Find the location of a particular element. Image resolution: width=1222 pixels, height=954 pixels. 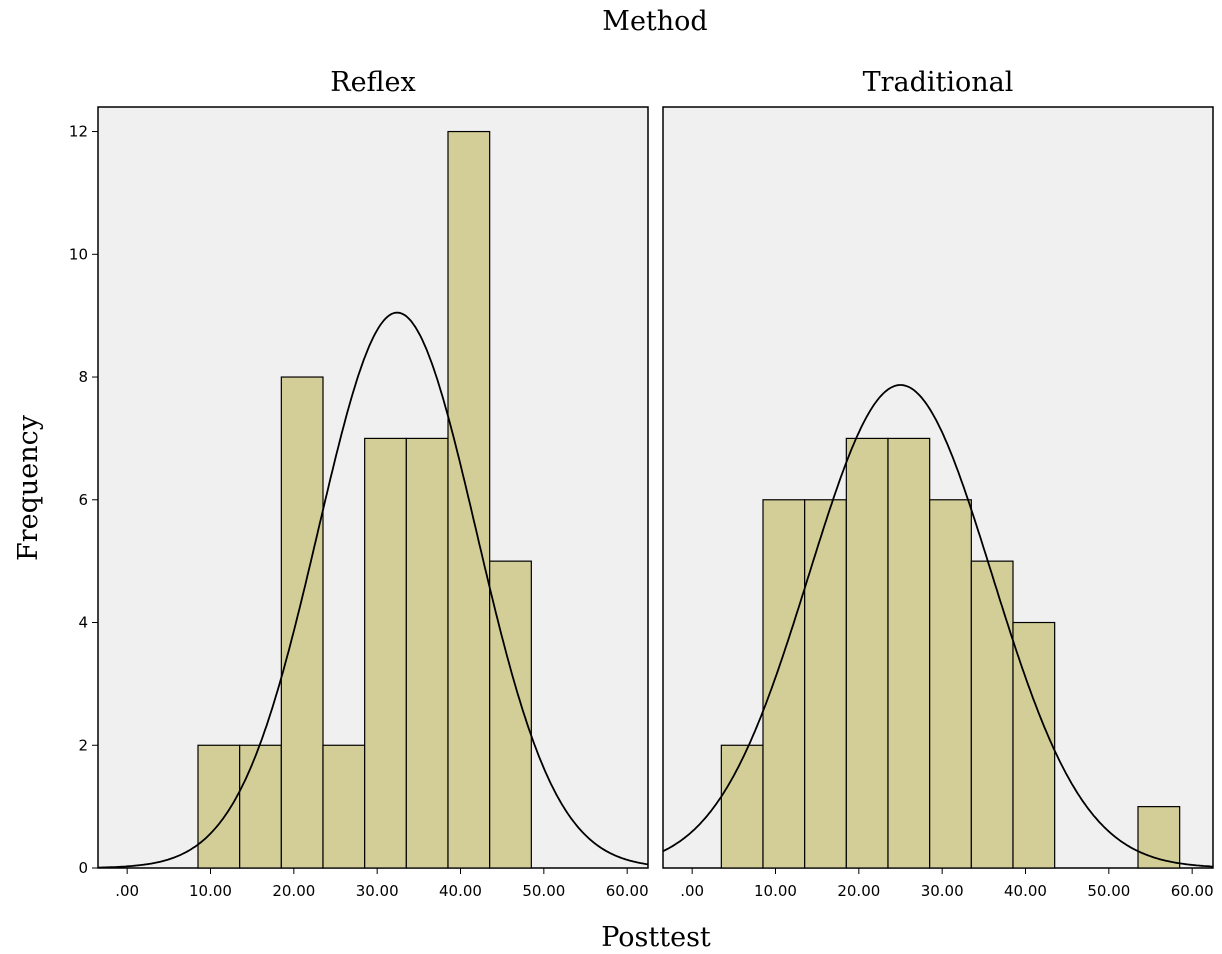

y-tick-label: 4 is located at coordinates (83, 623).